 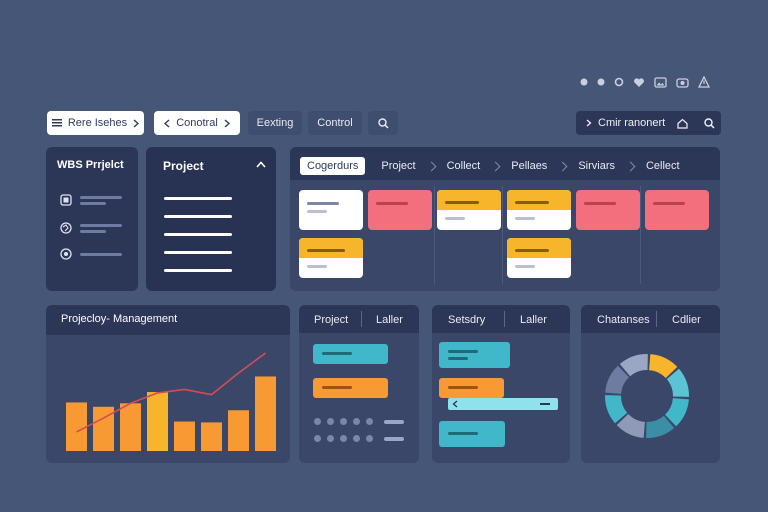 I want to click on chart-panel-header, so click(x=168, y=320).